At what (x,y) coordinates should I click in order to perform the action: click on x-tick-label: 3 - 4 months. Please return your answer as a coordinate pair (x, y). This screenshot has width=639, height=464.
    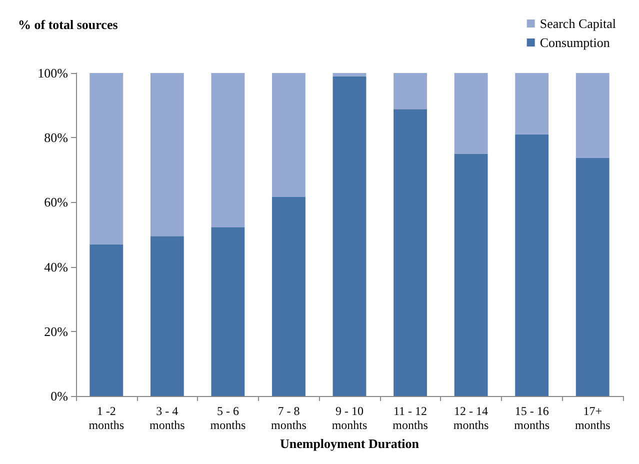
    Looking at the image, I should click on (167, 418).